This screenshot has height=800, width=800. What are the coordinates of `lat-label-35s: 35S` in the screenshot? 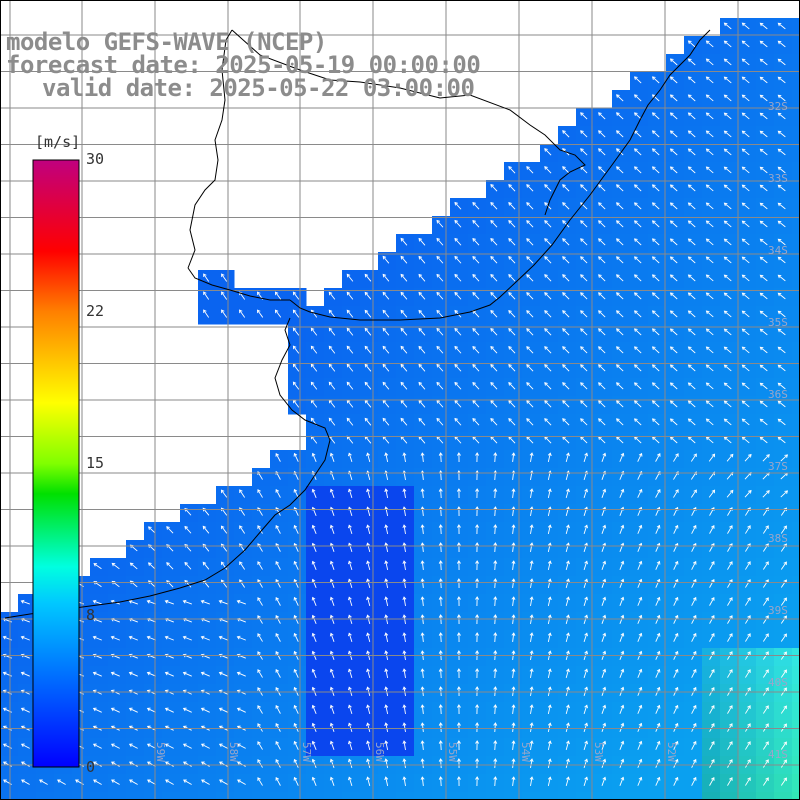 It's located at (778, 322).